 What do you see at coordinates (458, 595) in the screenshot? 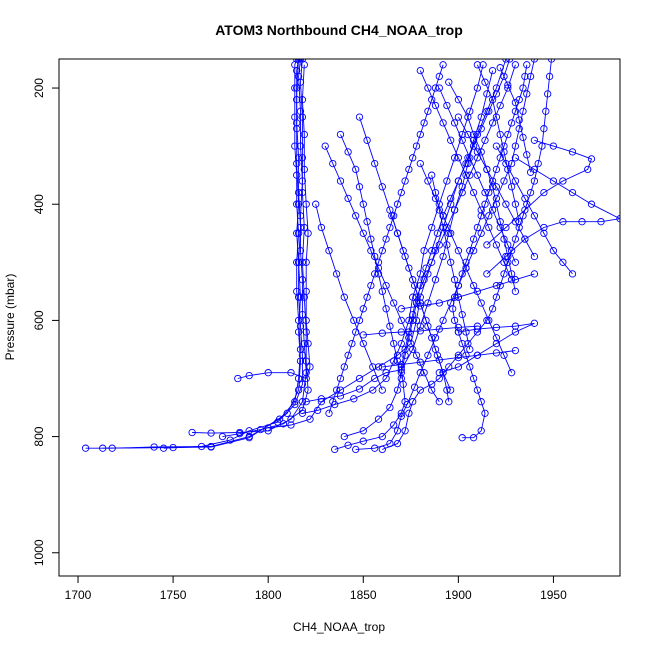
I see `x-tick-label: 1900` at bounding box center [458, 595].